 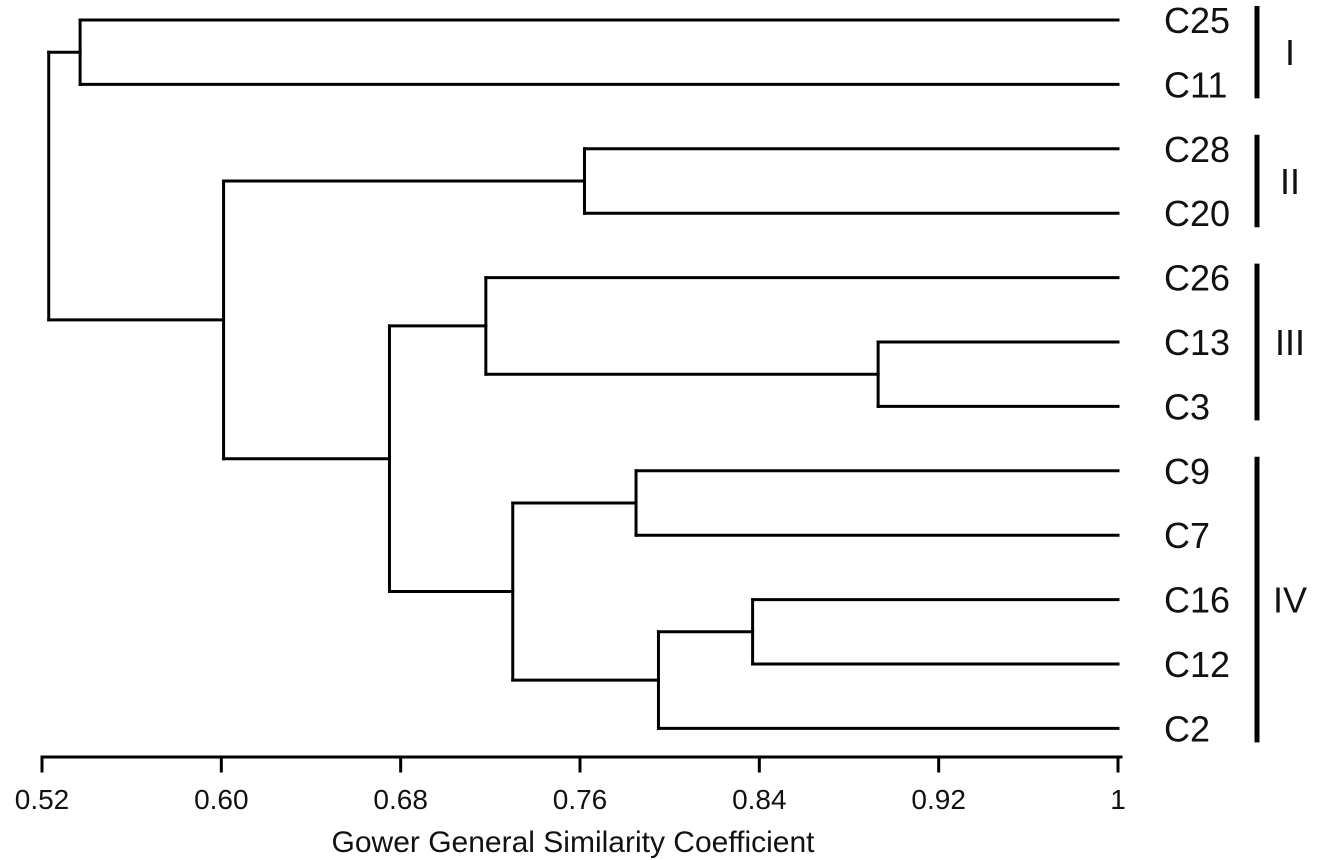 I want to click on leaf-label-c16: C16, so click(x=1197, y=600).